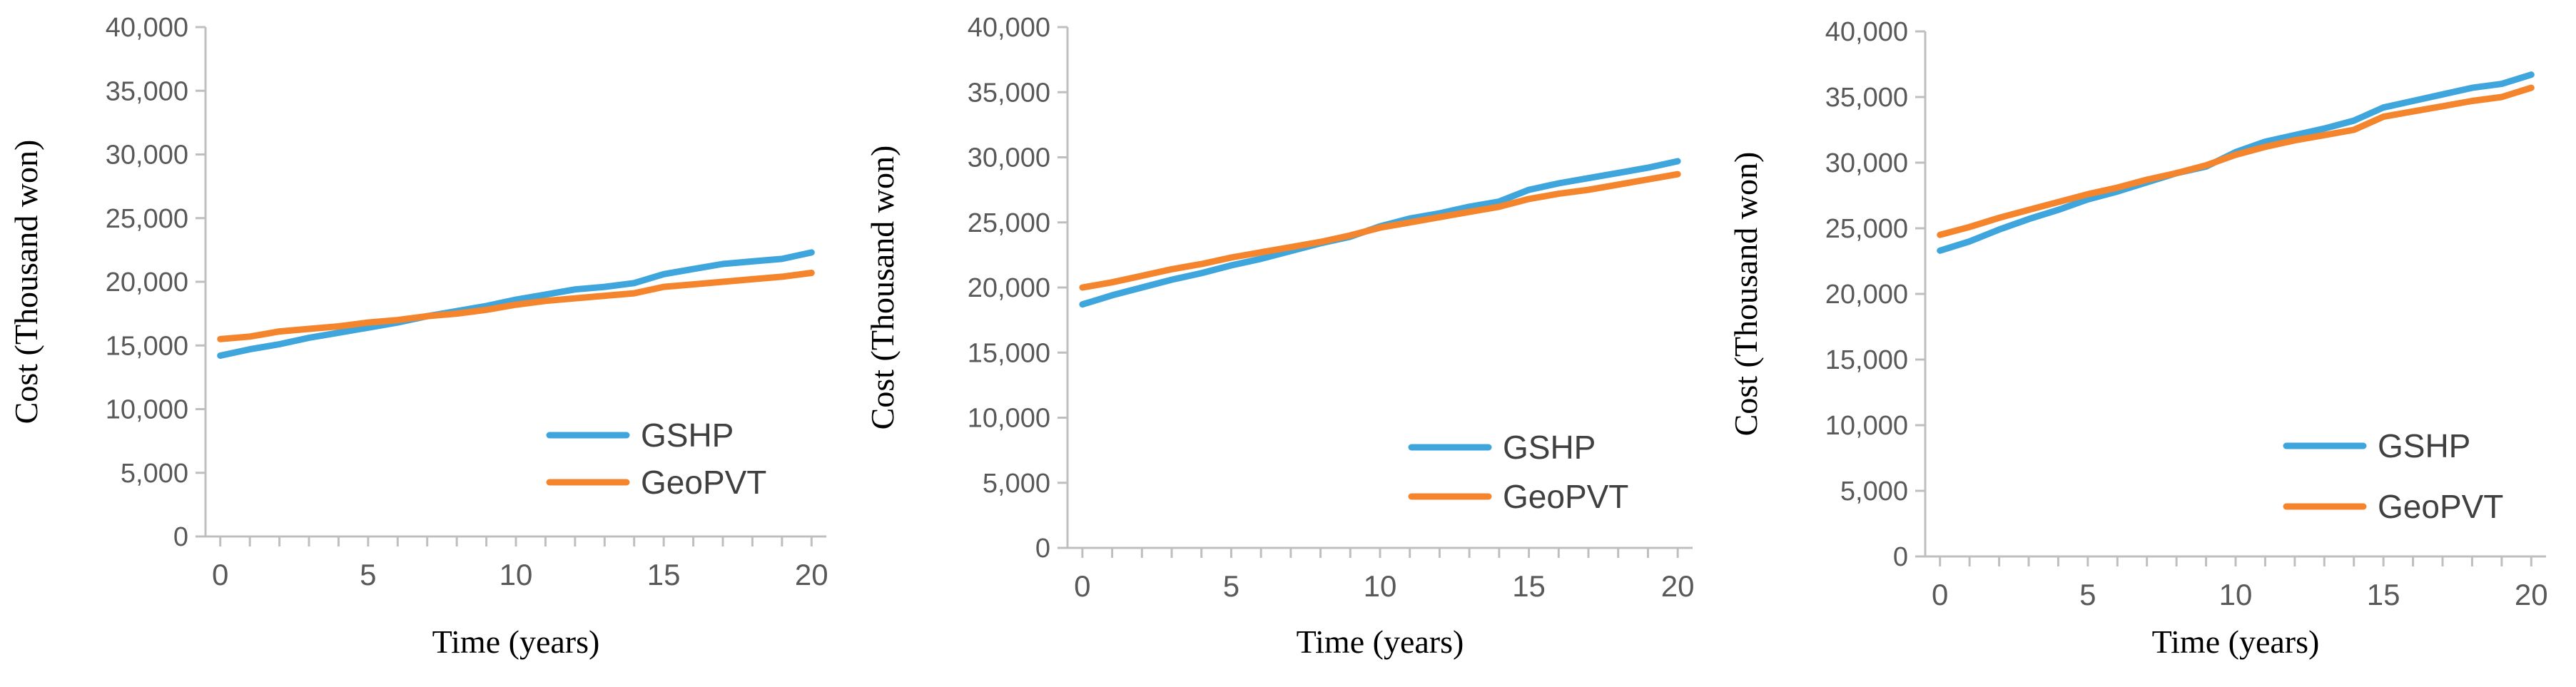 This screenshot has width=2576, height=687. I want to click on chart2-xtick-label: 0, so click(1082, 586).